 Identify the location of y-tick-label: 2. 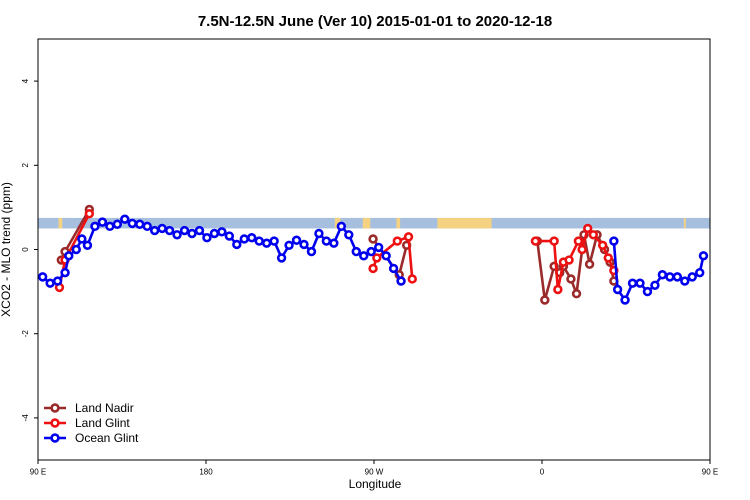
(25, 165).